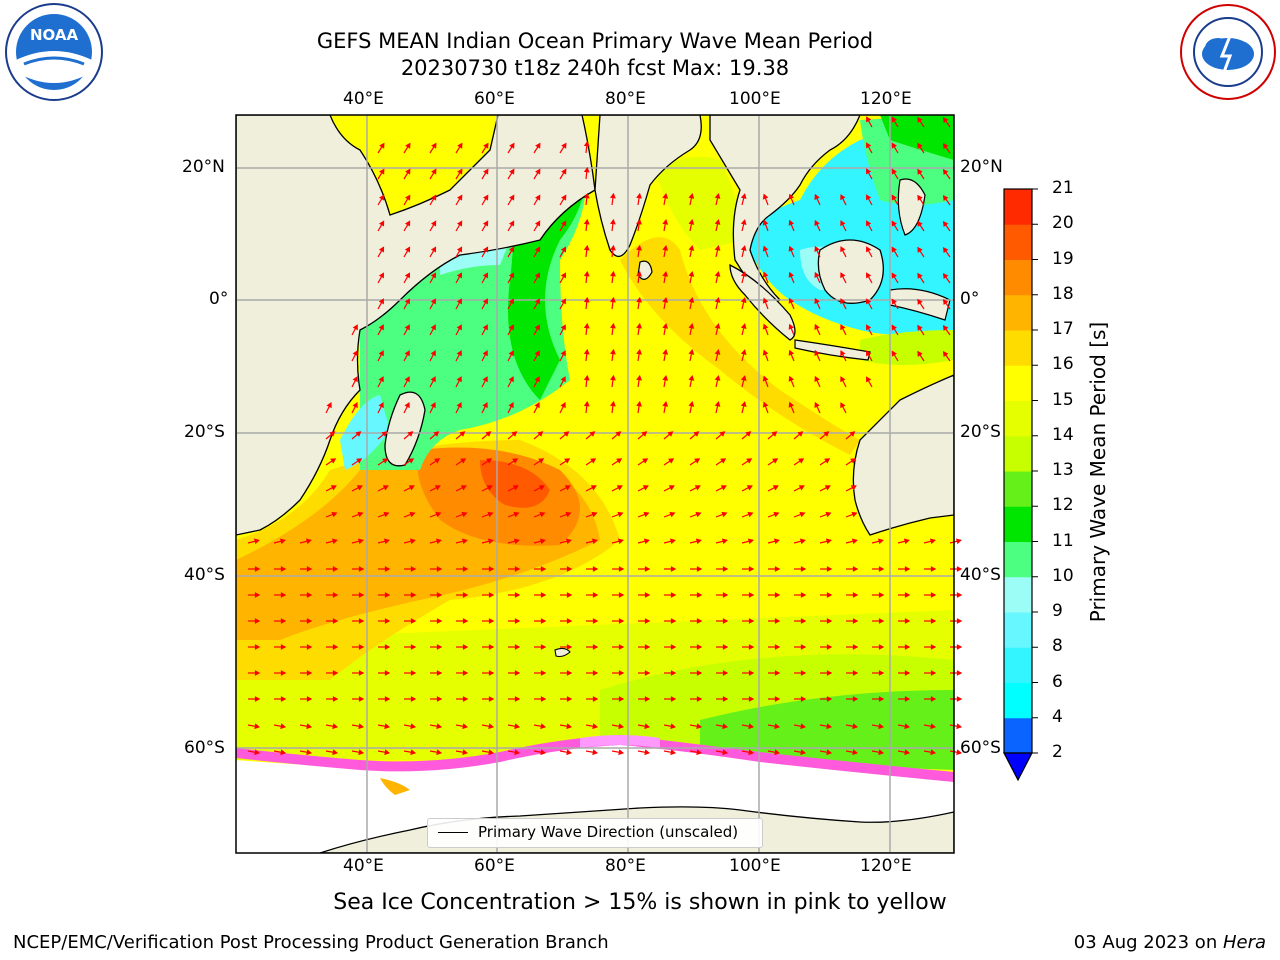 The height and width of the screenshot is (960, 1280). What do you see at coordinates (980, 748) in the screenshot?
I see `lat-tick-right-60s: 60°S` at bounding box center [980, 748].